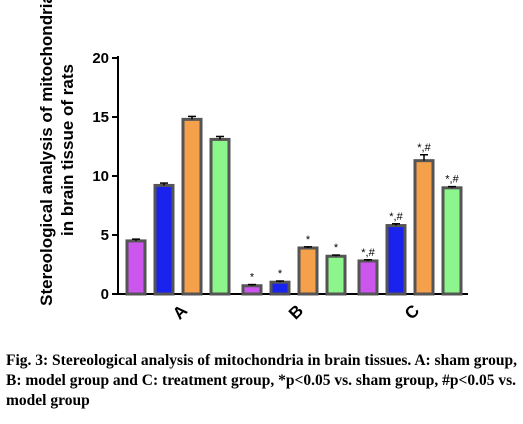 The image size is (523, 424). Describe the element at coordinates (100, 176) in the screenshot. I see `y-tick-label: 10` at that location.